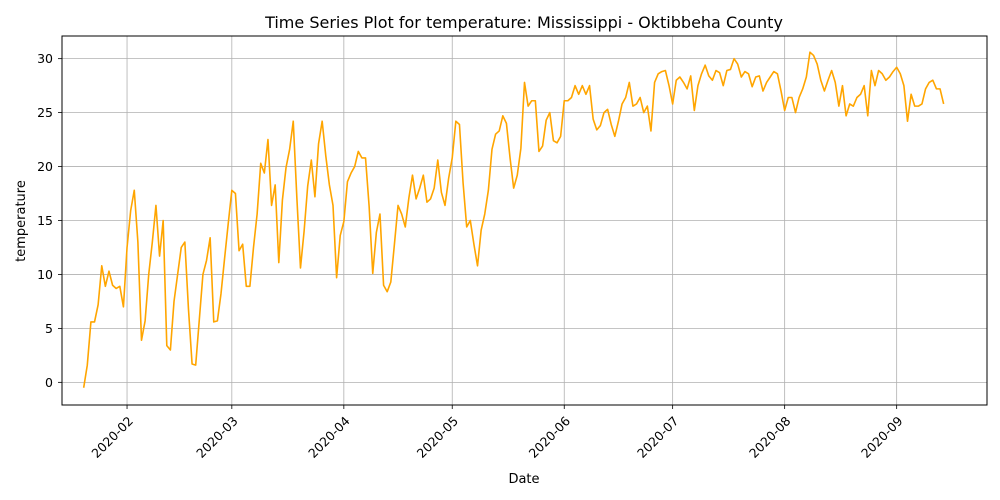 Image resolution: width=1000 pixels, height=500 pixels. Describe the element at coordinates (523, 479) in the screenshot. I see `x-axis-label: Date` at that location.